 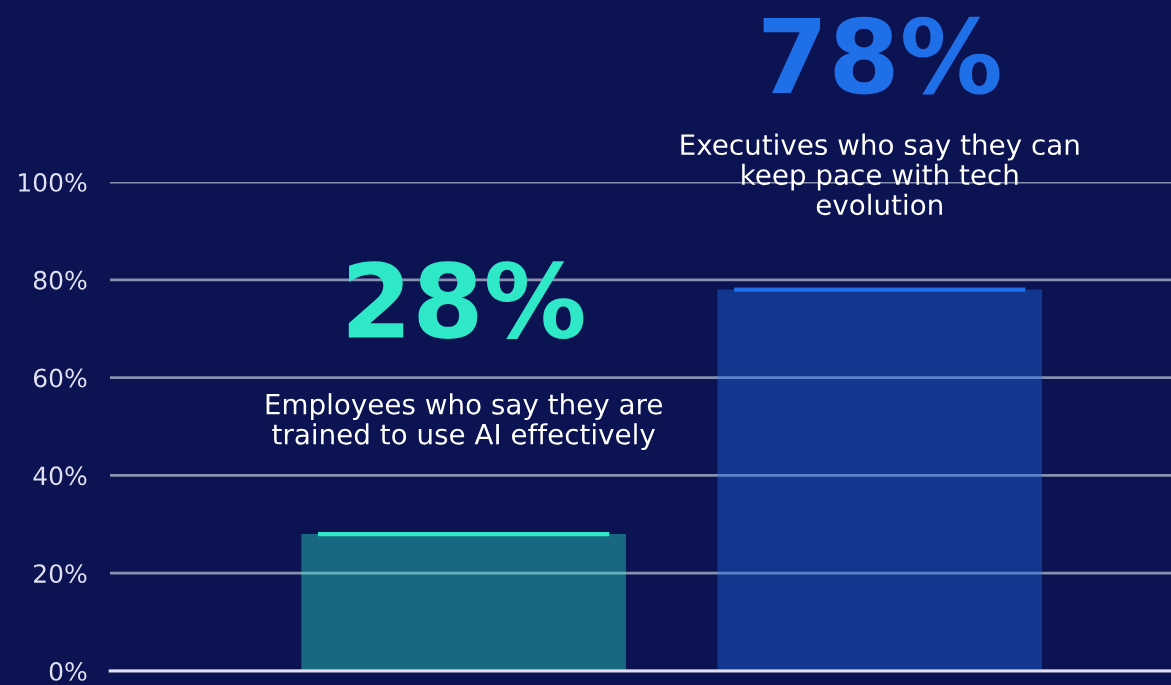 I want to click on data-label: 78%, so click(x=881, y=55).